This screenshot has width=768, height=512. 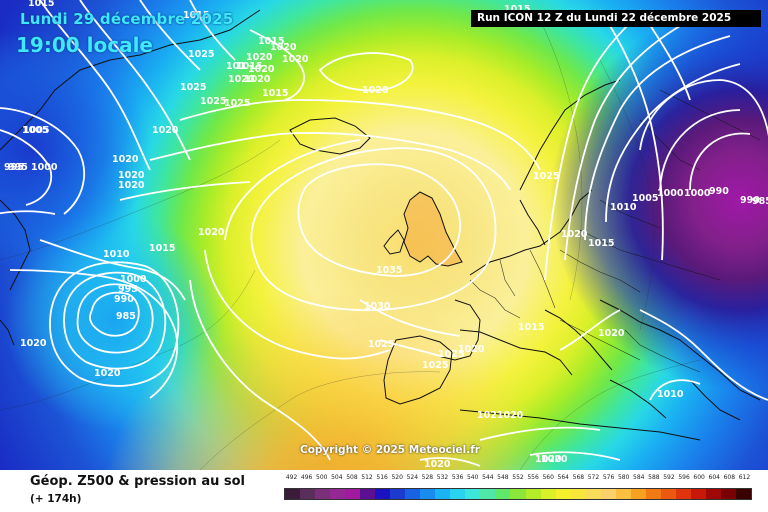 I want to click on color-scale-label: 564, so click(x=563, y=477).